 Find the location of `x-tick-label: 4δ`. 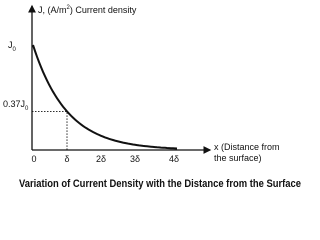

x-tick-label: 4δ is located at coordinates (174, 159).